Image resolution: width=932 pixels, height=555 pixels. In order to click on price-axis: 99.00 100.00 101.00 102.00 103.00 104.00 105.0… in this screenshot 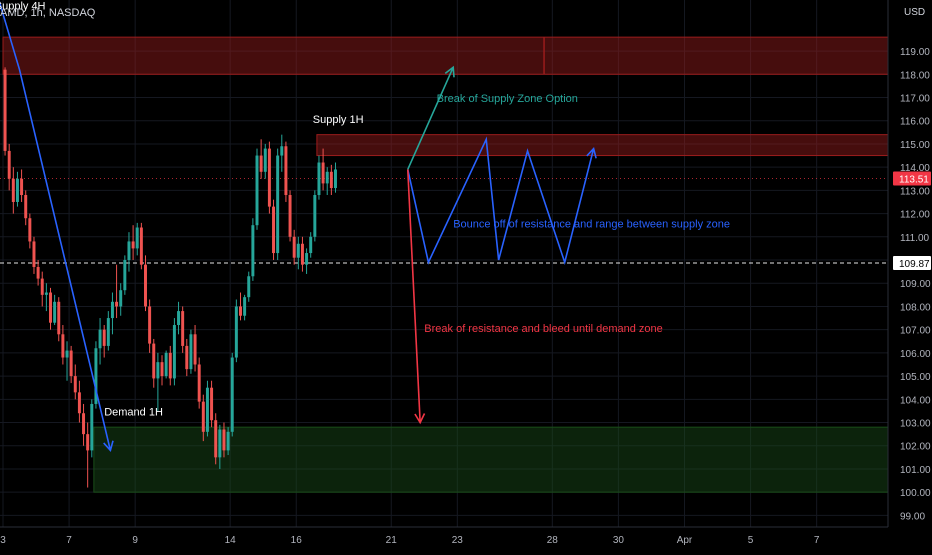, I will do `click(909, 275)`.